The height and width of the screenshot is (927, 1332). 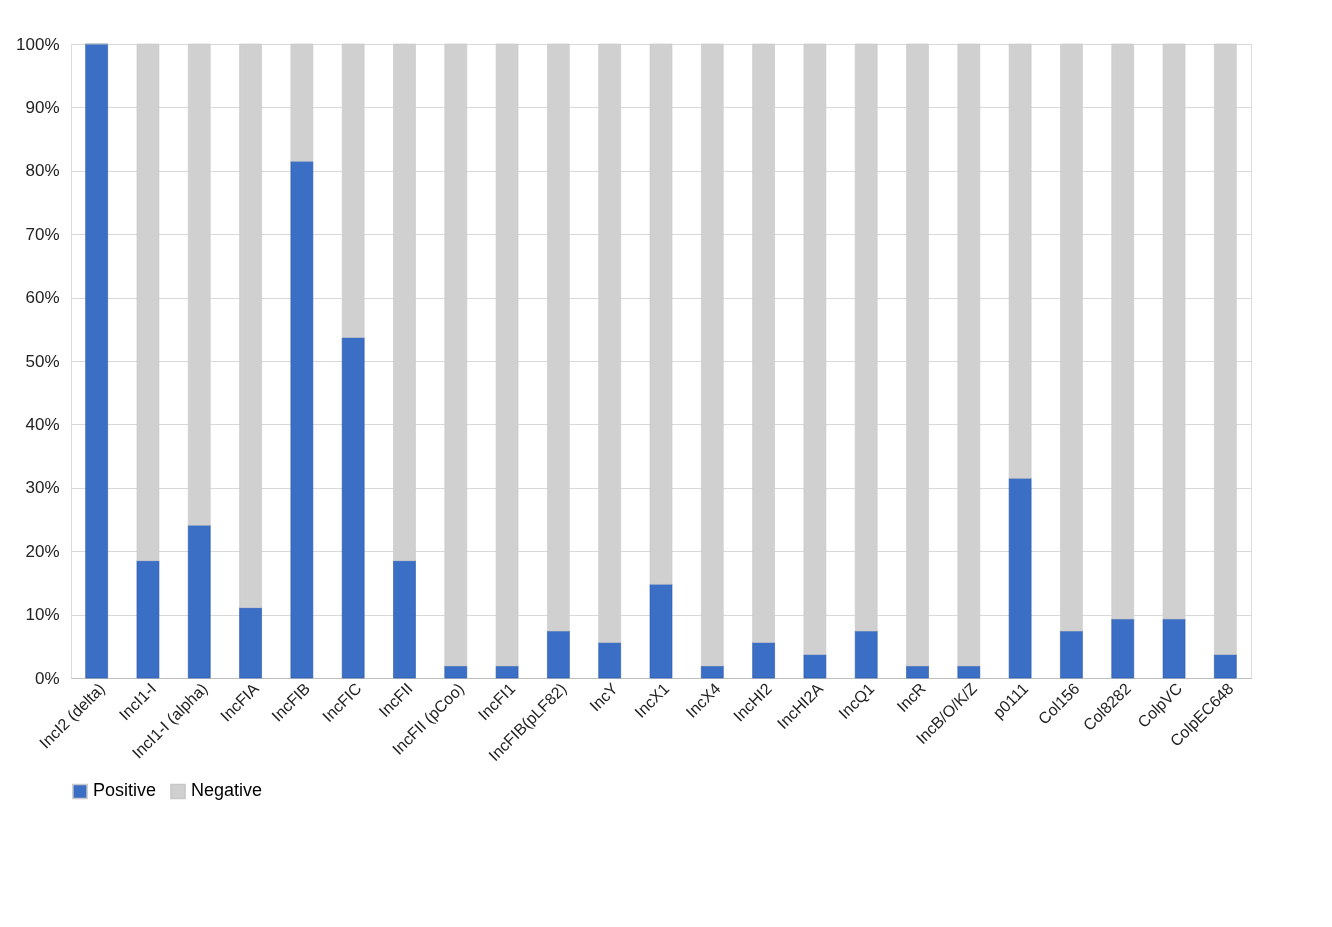 What do you see at coordinates (227, 790) in the screenshot?
I see `legend-label: Negative` at bounding box center [227, 790].